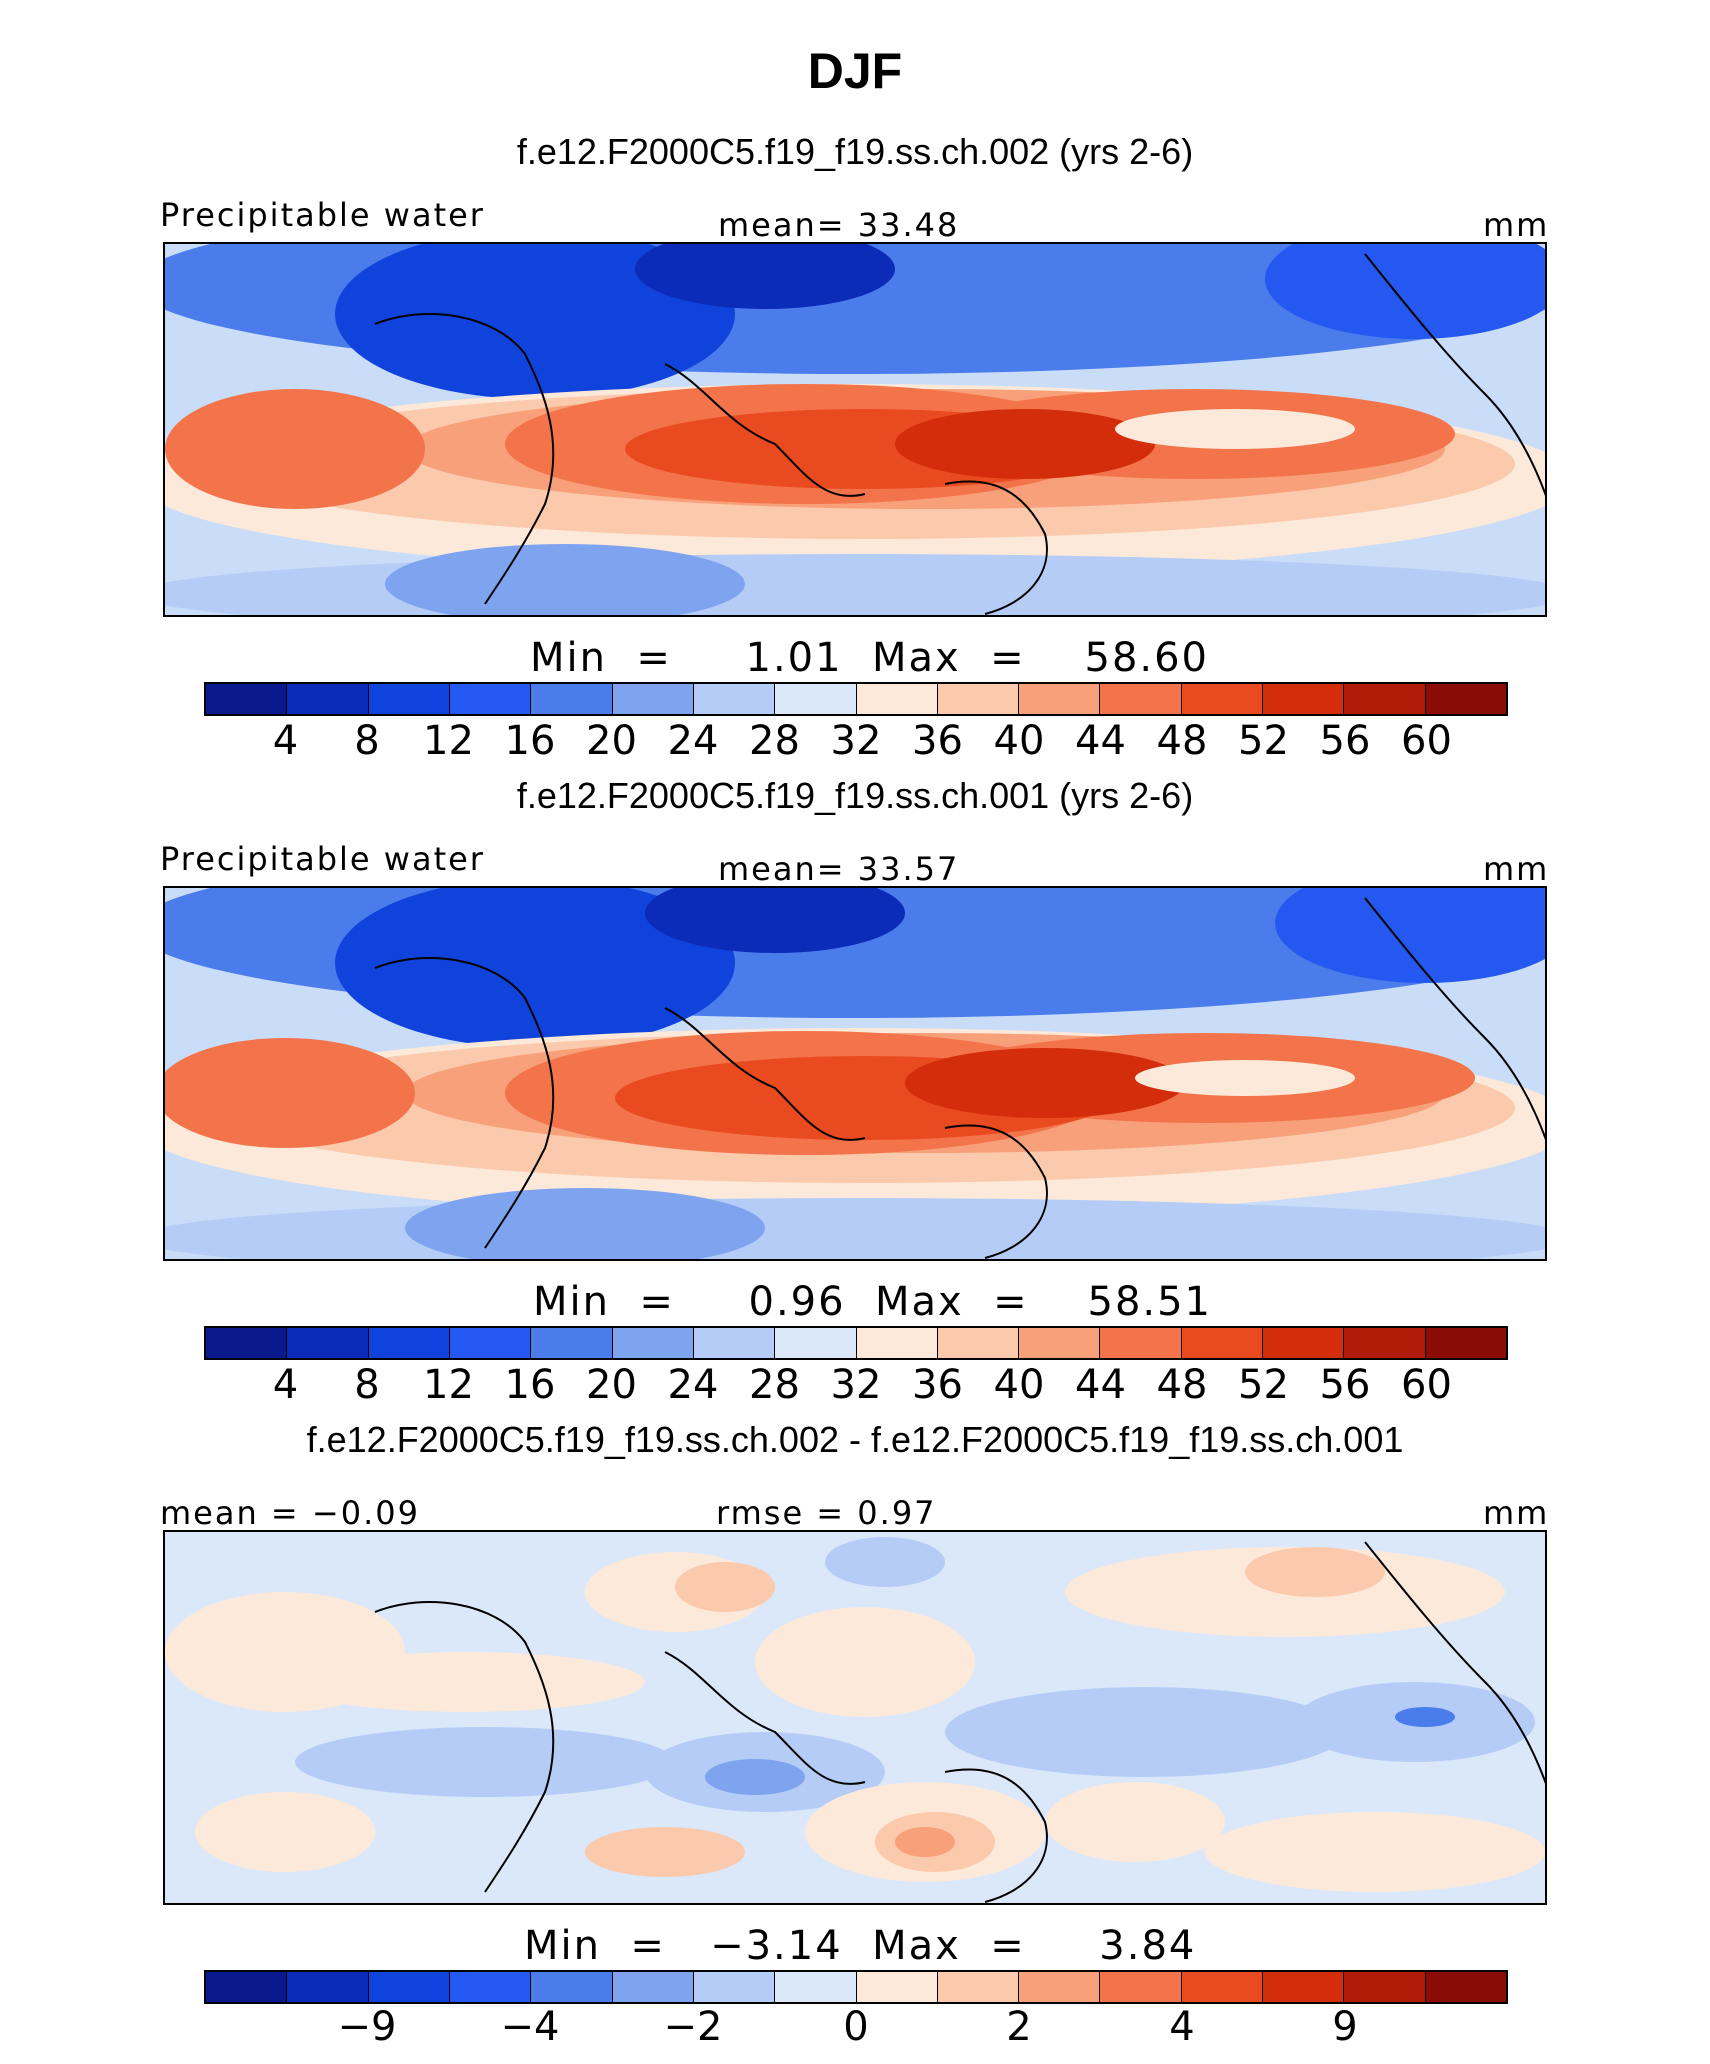  I want to click on panel-3-minmax-label: Min = −3.14 Max = 3.84, so click(860, 1946).